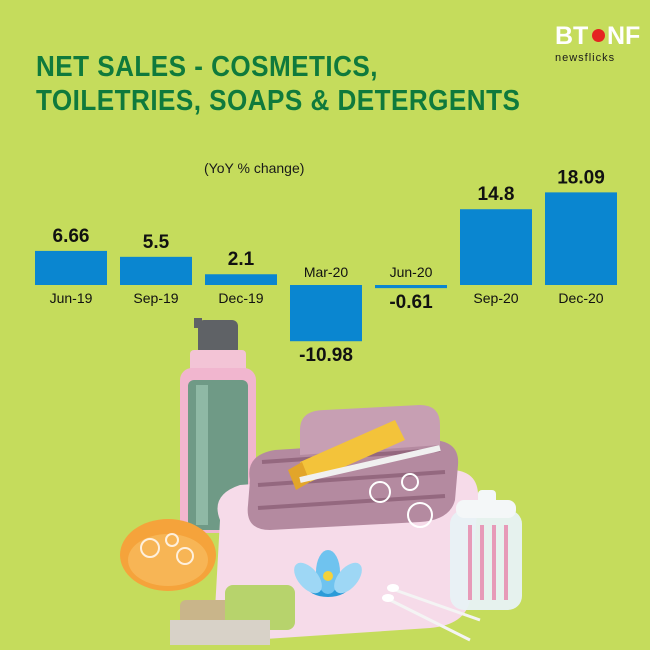  Describe the element at coordinates (431, 613) in the screenshot. I see `cotton-buds-icon` at that location.